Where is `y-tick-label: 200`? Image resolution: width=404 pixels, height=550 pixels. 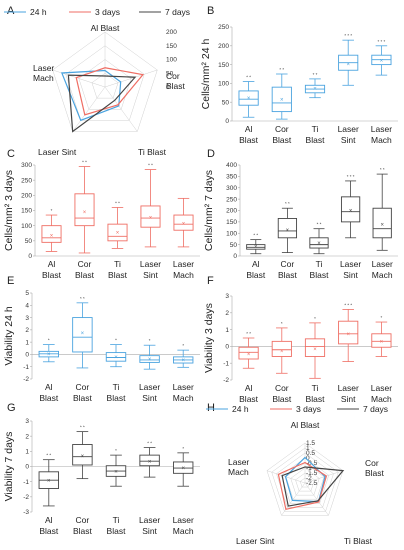
y-tick-label: 200 is located at coordinates (223, 46).